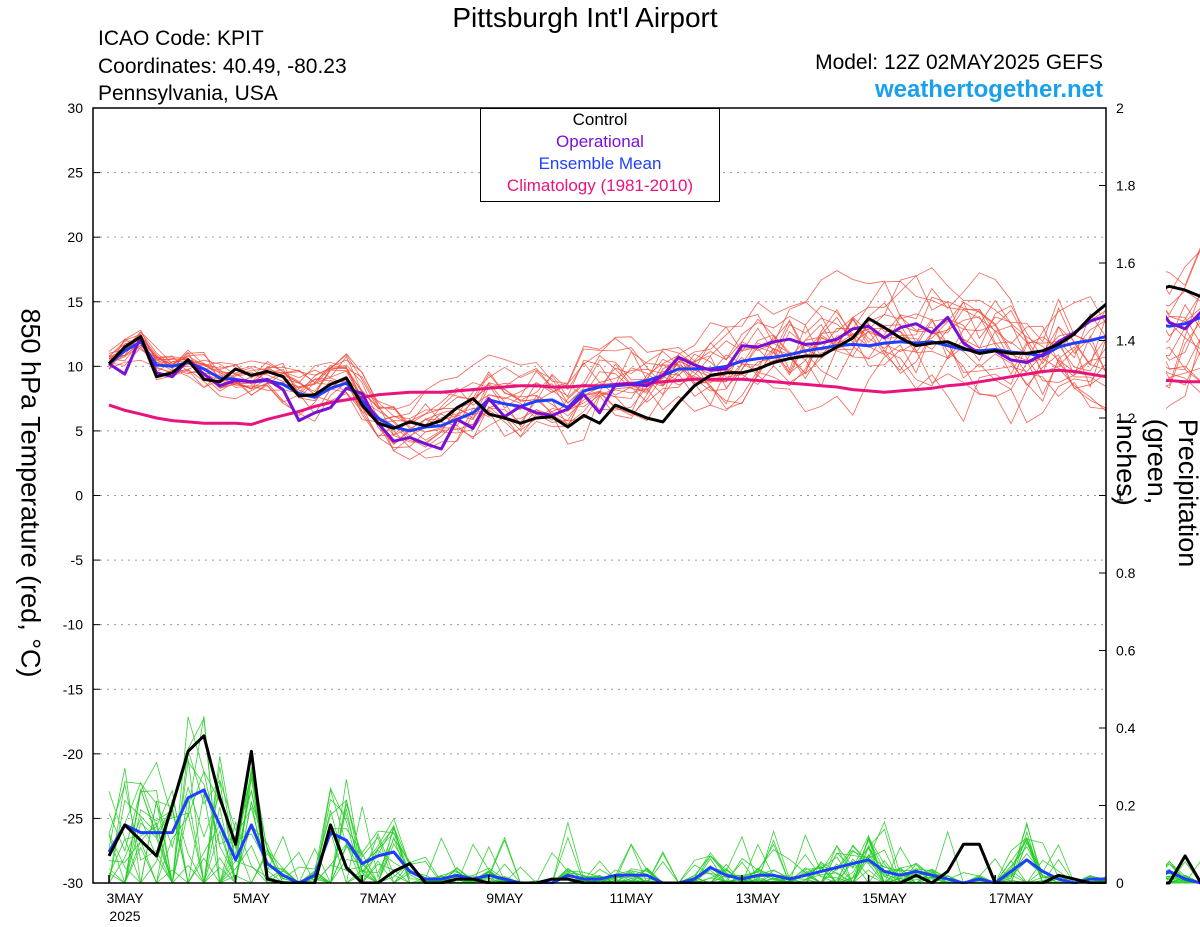  I want to click on y-tick-label-left: 25, so click(75, 173).